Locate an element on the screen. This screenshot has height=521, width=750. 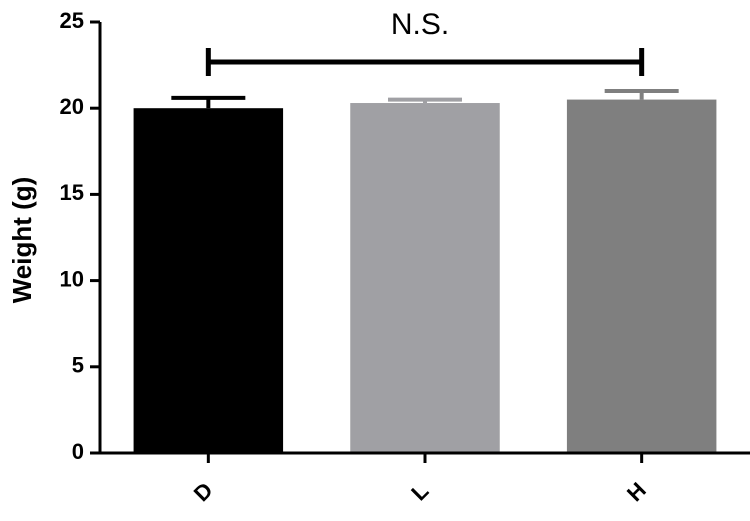
y-tick-label: 0 is located at coordinates (78, 451).